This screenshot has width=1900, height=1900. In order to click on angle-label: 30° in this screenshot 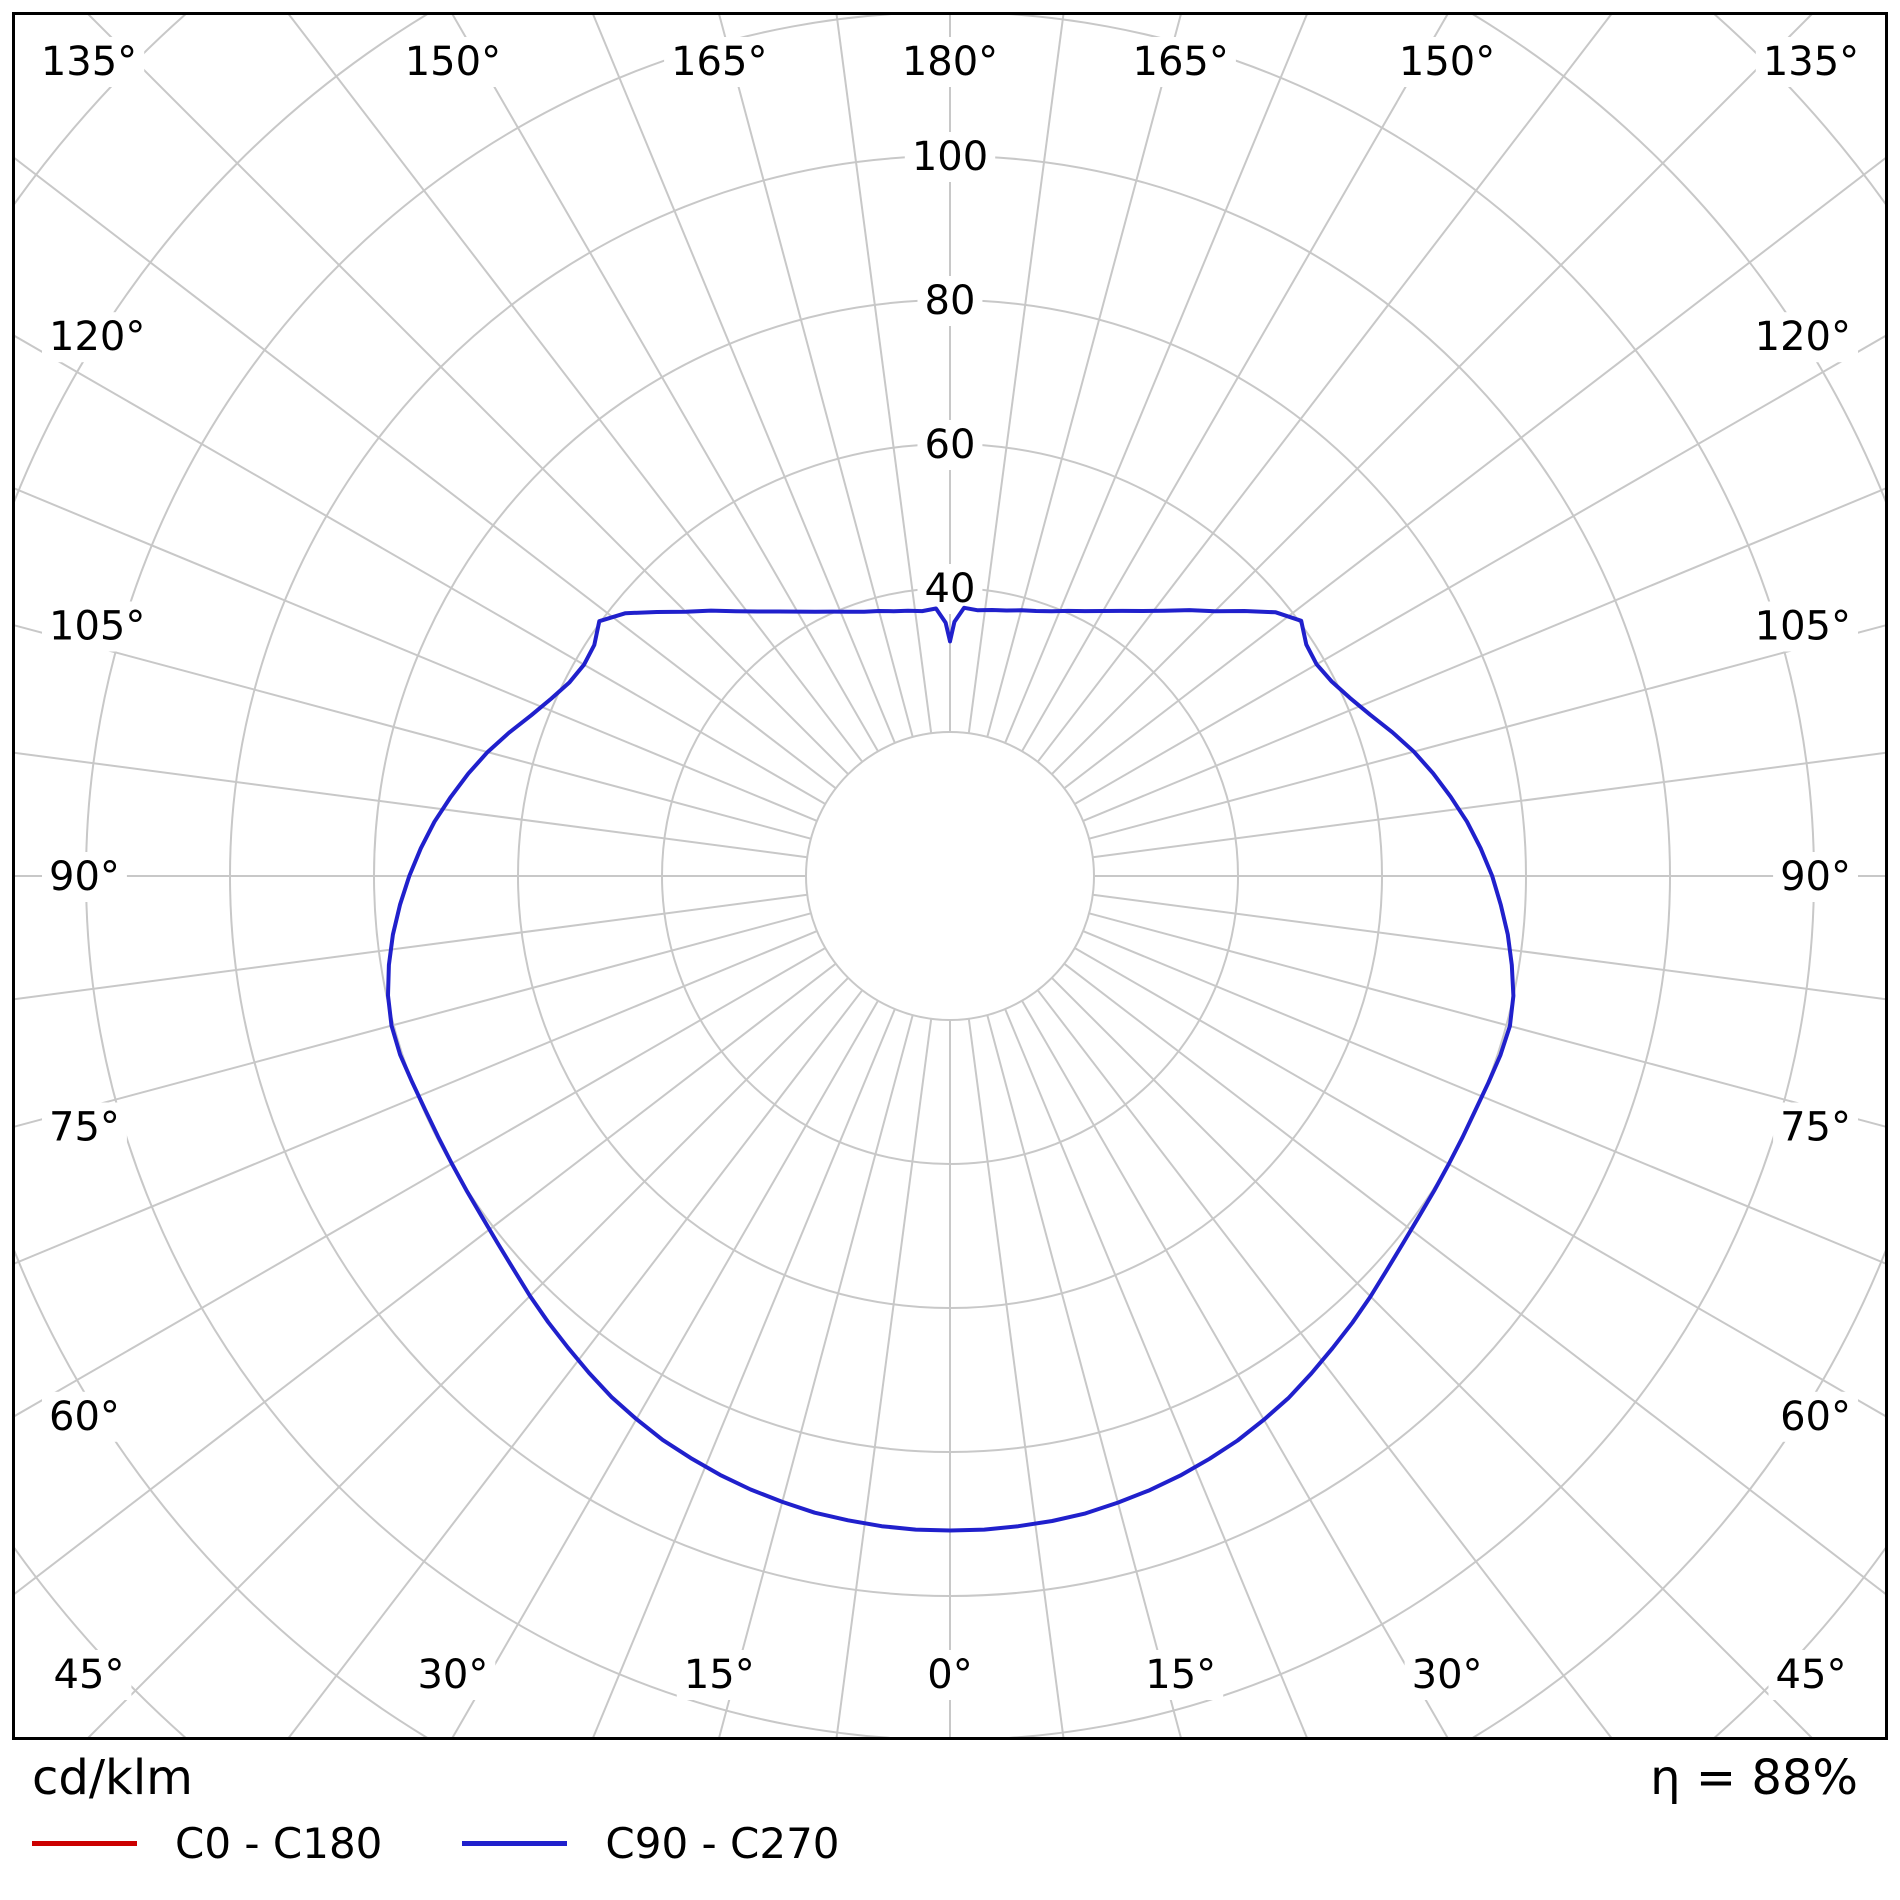, I will do `click(1447, 1675)`.